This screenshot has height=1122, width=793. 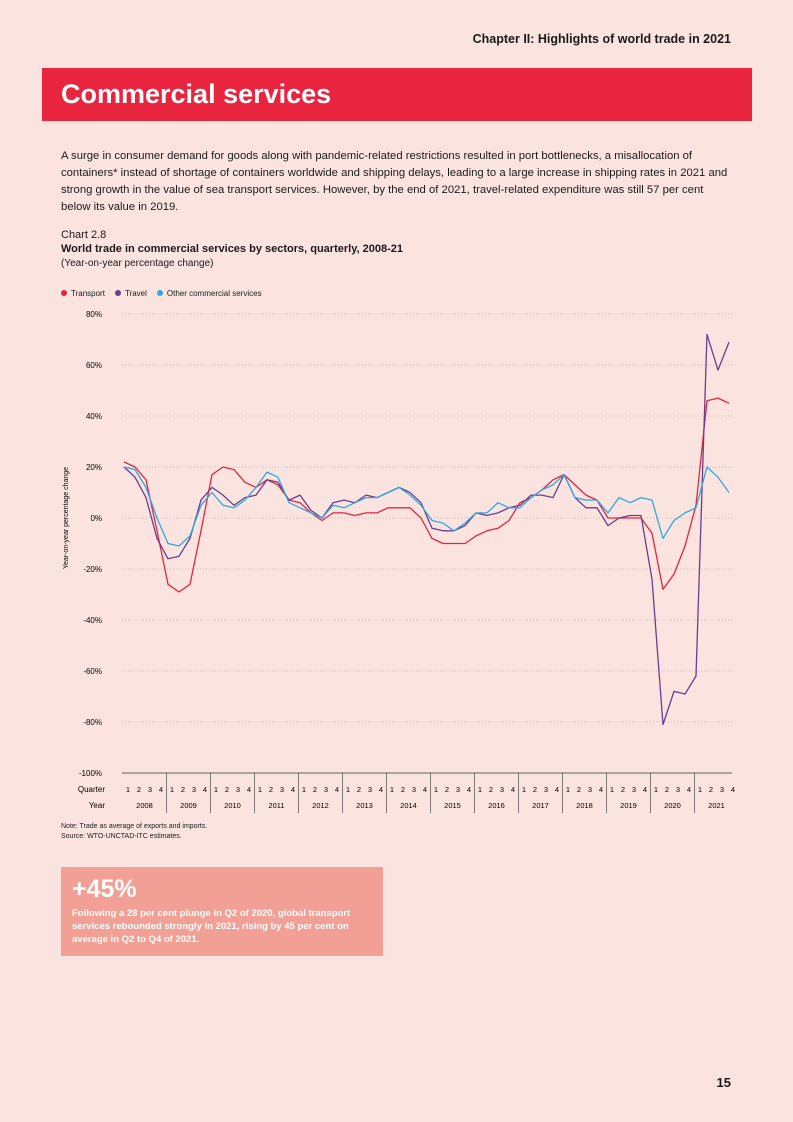 What do you see at coordinates (135, 293) in the screenshot?
I see `legend-label: Travel` at bounding box center [135, 293].